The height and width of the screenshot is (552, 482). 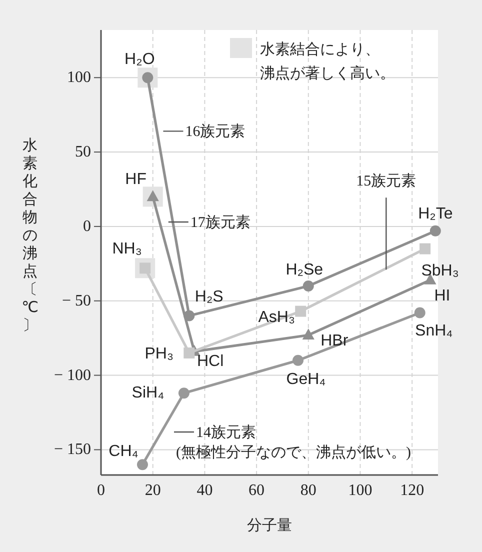 What do you see at coordinates (123, 451) in the screenshot?
I see `annotation: CH₄` at bounding box center [123, 451].